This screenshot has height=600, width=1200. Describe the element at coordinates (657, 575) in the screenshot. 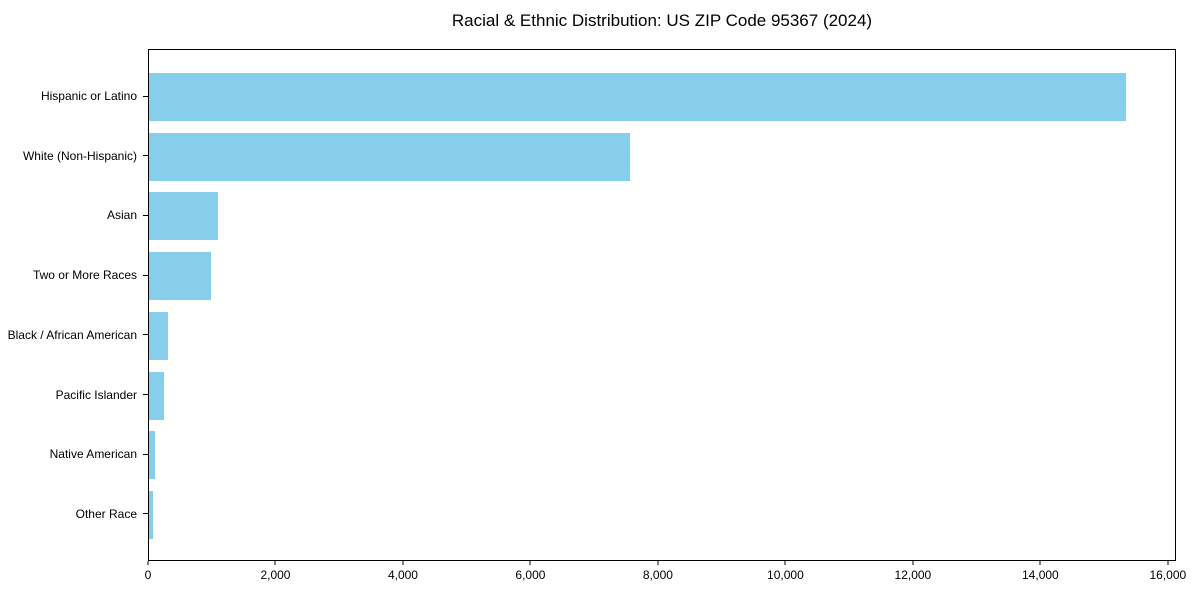

I see `x-tick-label: 8,000` at that location.